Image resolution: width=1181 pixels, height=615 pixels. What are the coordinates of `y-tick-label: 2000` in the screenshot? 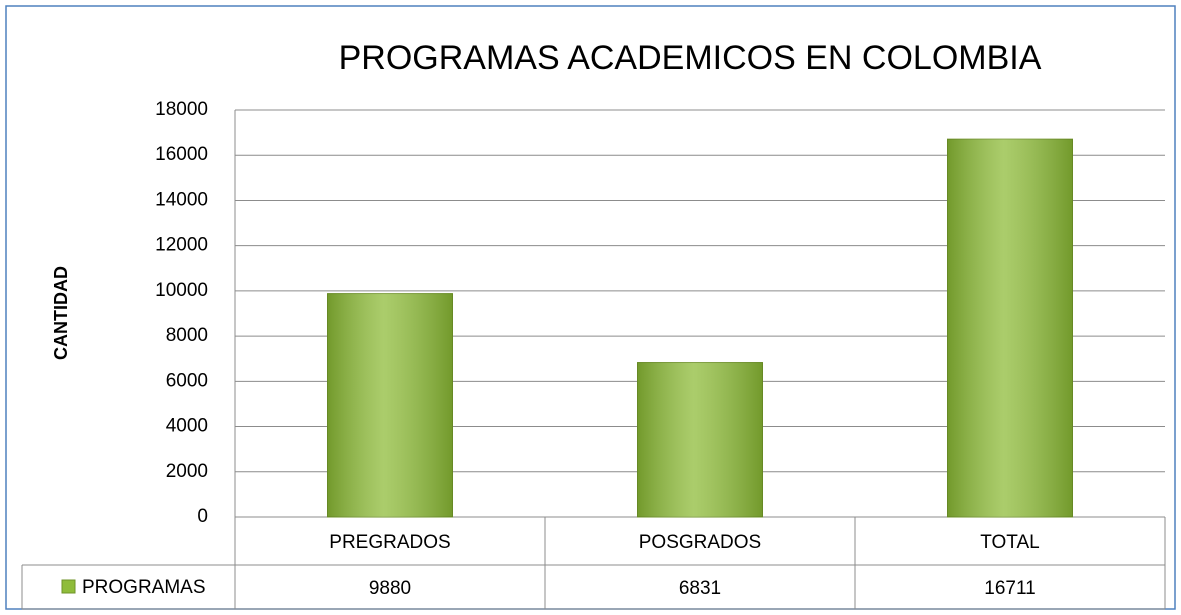 It's located at (187, 471).